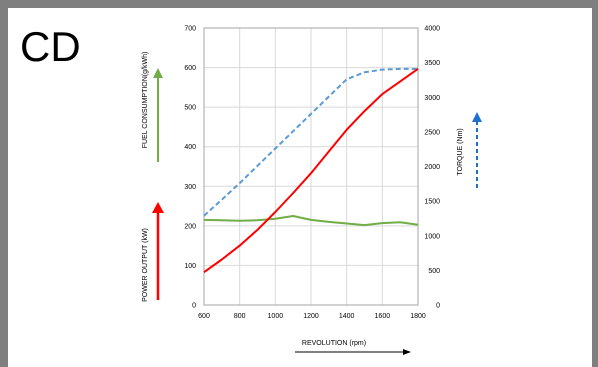 The image size is (598, 367). Describe the element at coordinates (240, 316) in the screenshot. I see `x-tick-label: 800` at that location.